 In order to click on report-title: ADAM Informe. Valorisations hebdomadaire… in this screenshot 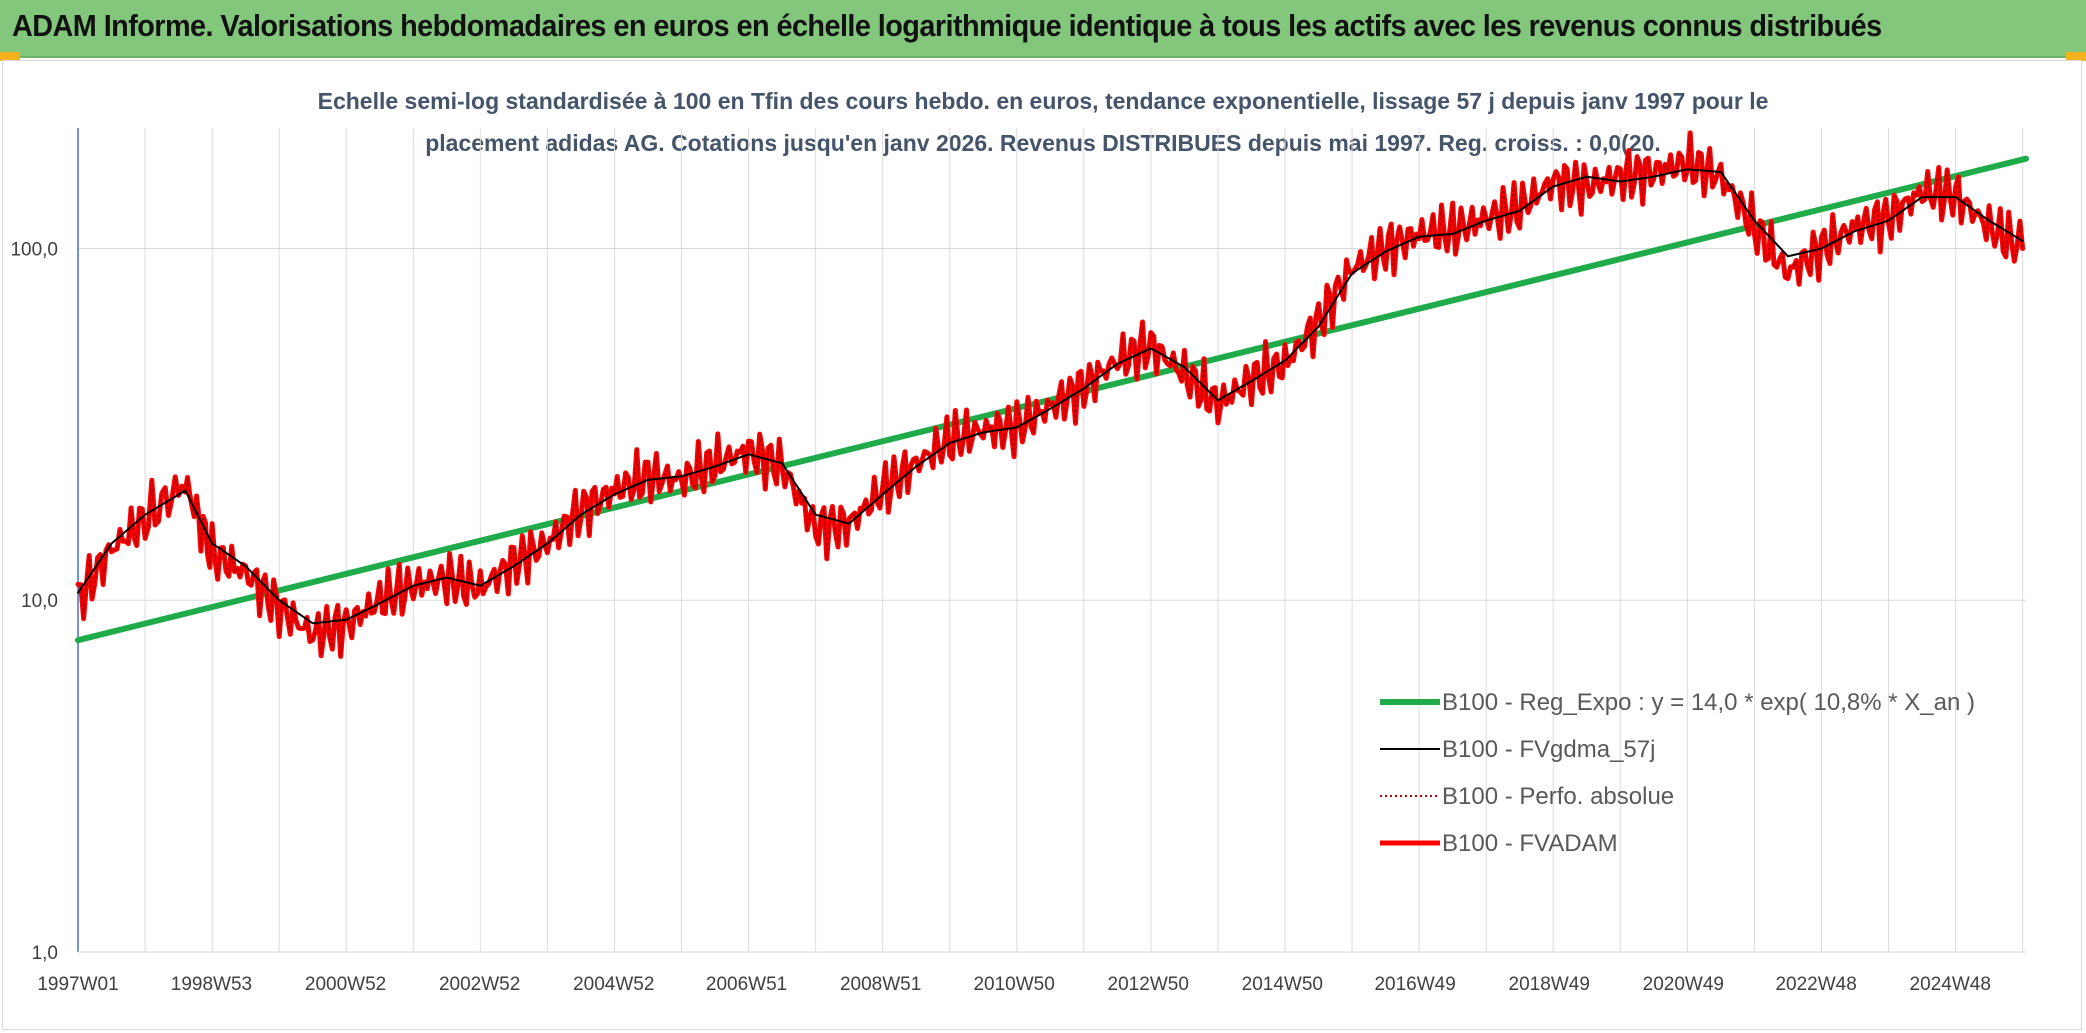, I will do `click(947, 25)`.